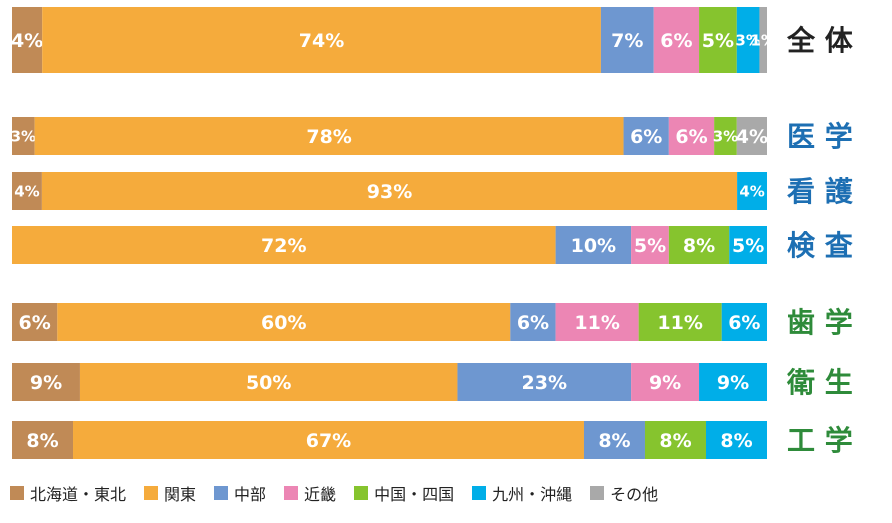 This screenshot has height=523, width=892. What do you see at coordinates (78, 494) in the screenshot?
I see `legend-label: 北海道・東北` at bounding box center [78, 494].